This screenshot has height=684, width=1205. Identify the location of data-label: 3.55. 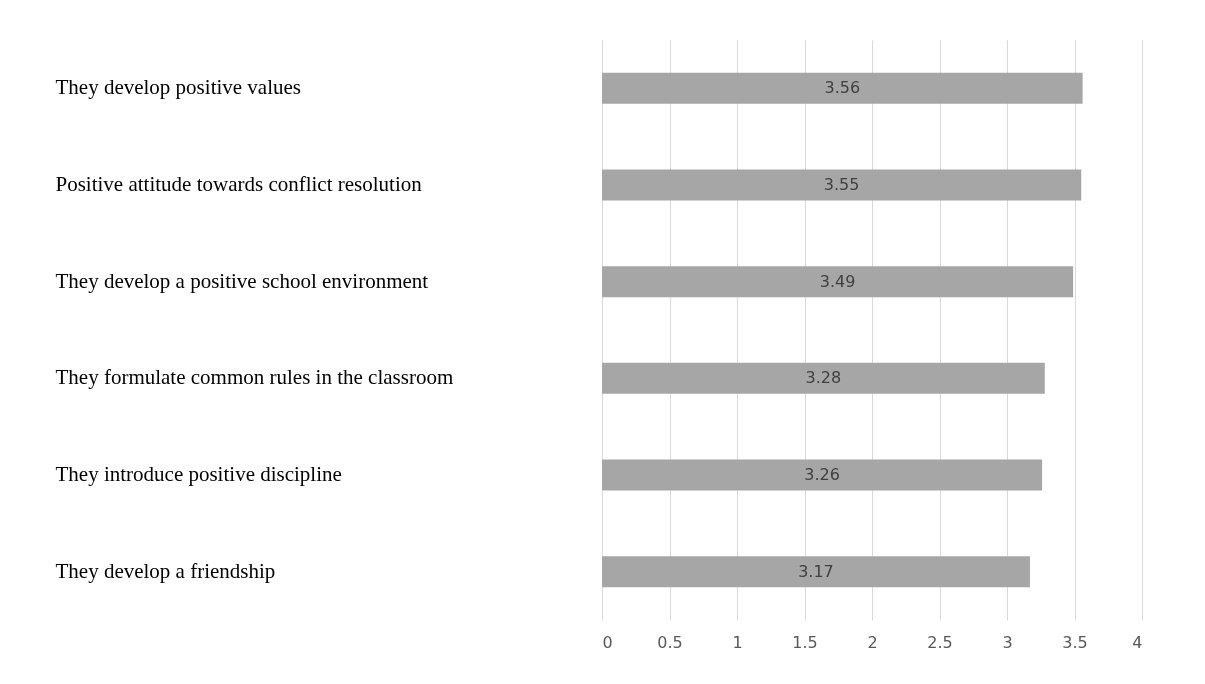
(841, 184).